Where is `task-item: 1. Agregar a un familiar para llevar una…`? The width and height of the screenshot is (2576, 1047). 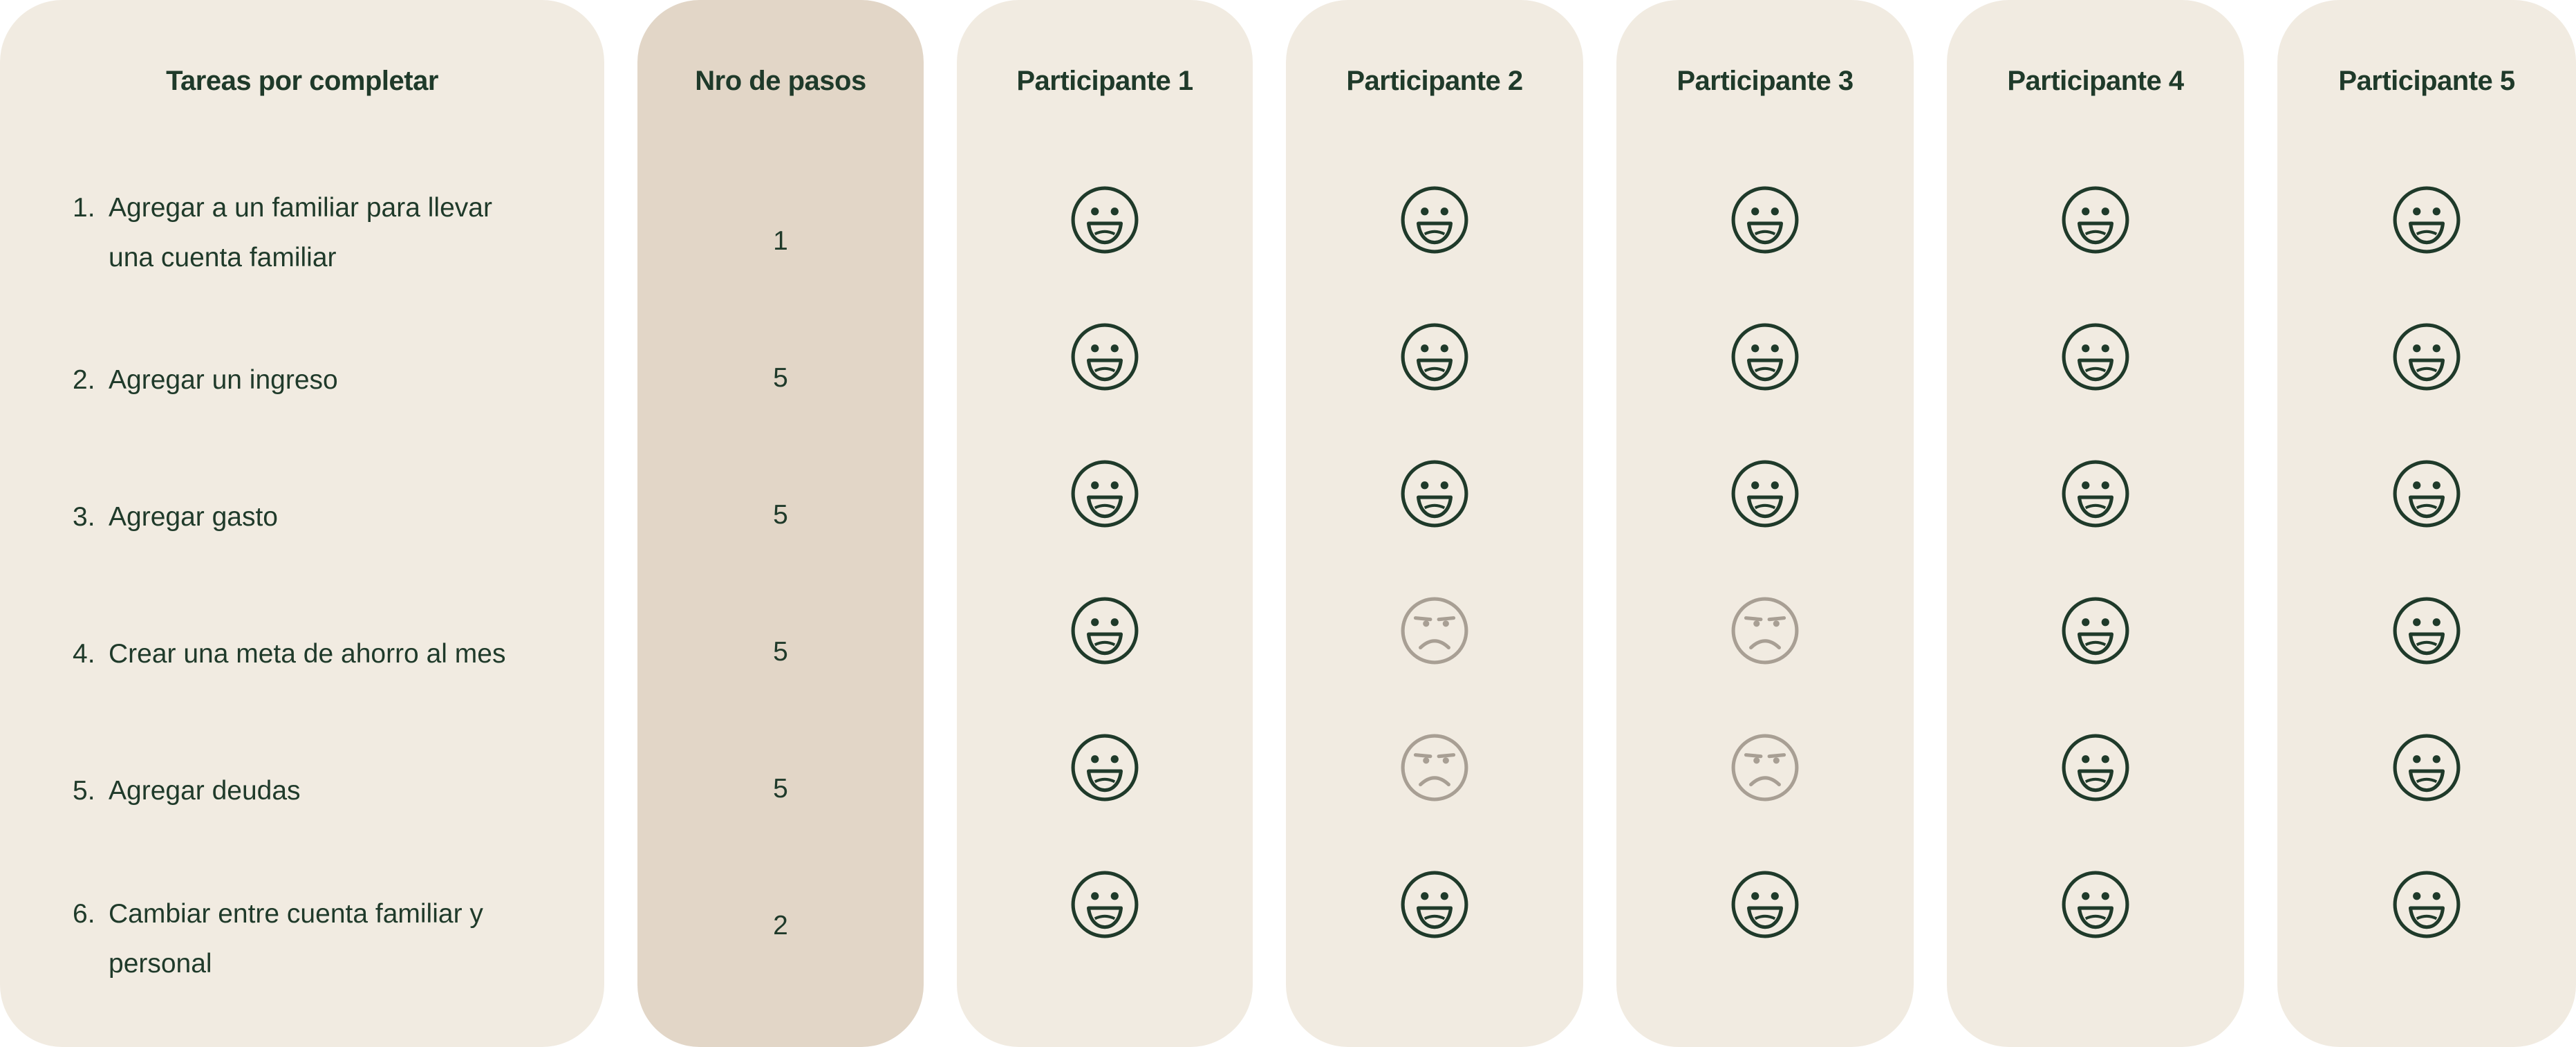 task-item: 1. Agregar a un familiar para llevar una… is located at coordinates (335, 233).